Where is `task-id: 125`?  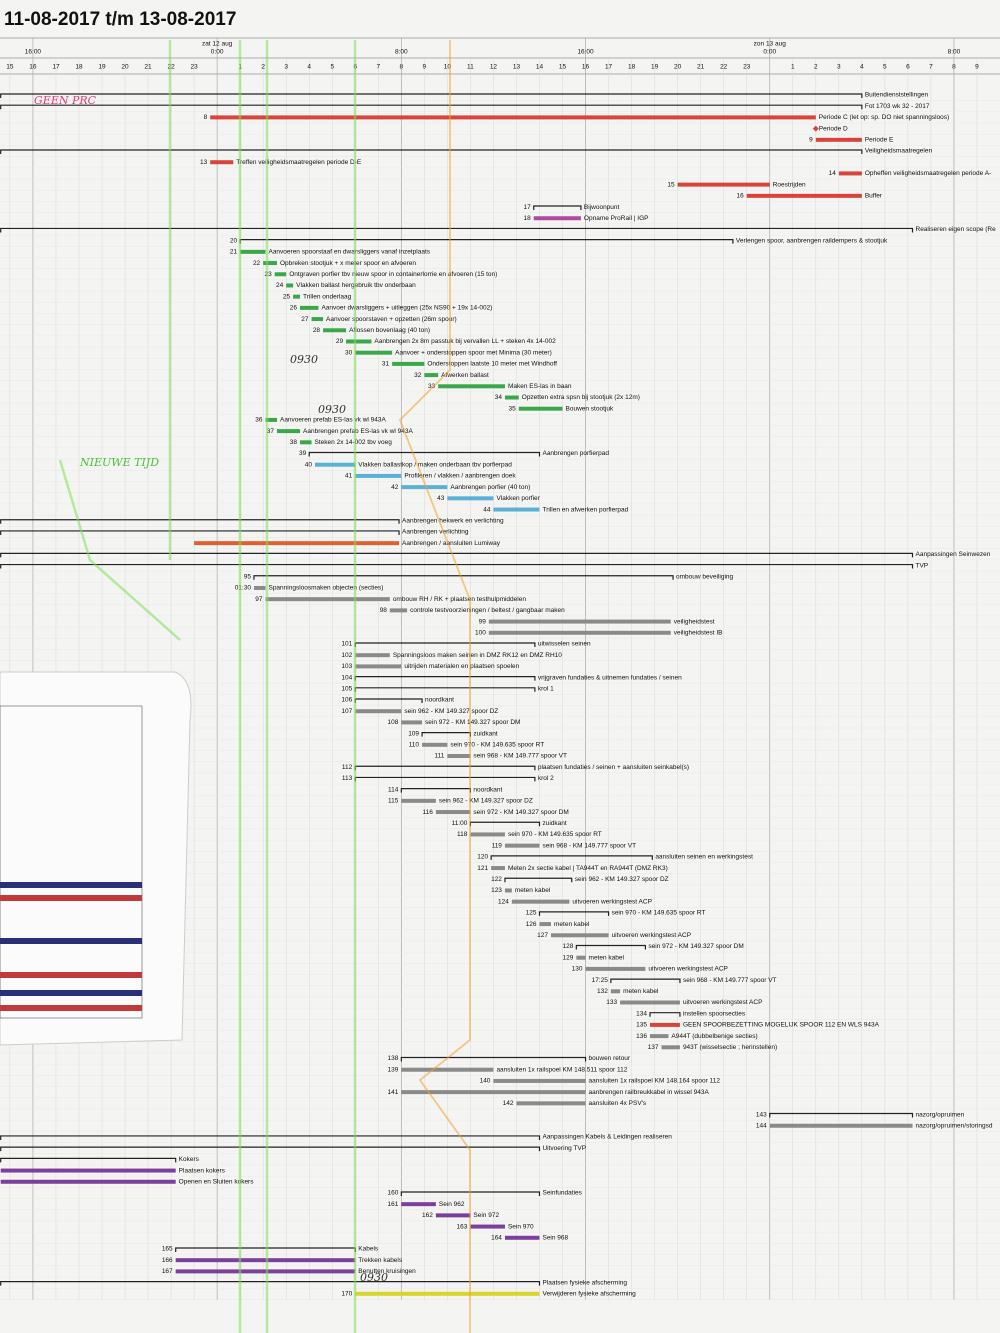 task-id: 125 is located at coordinates (531, 913).